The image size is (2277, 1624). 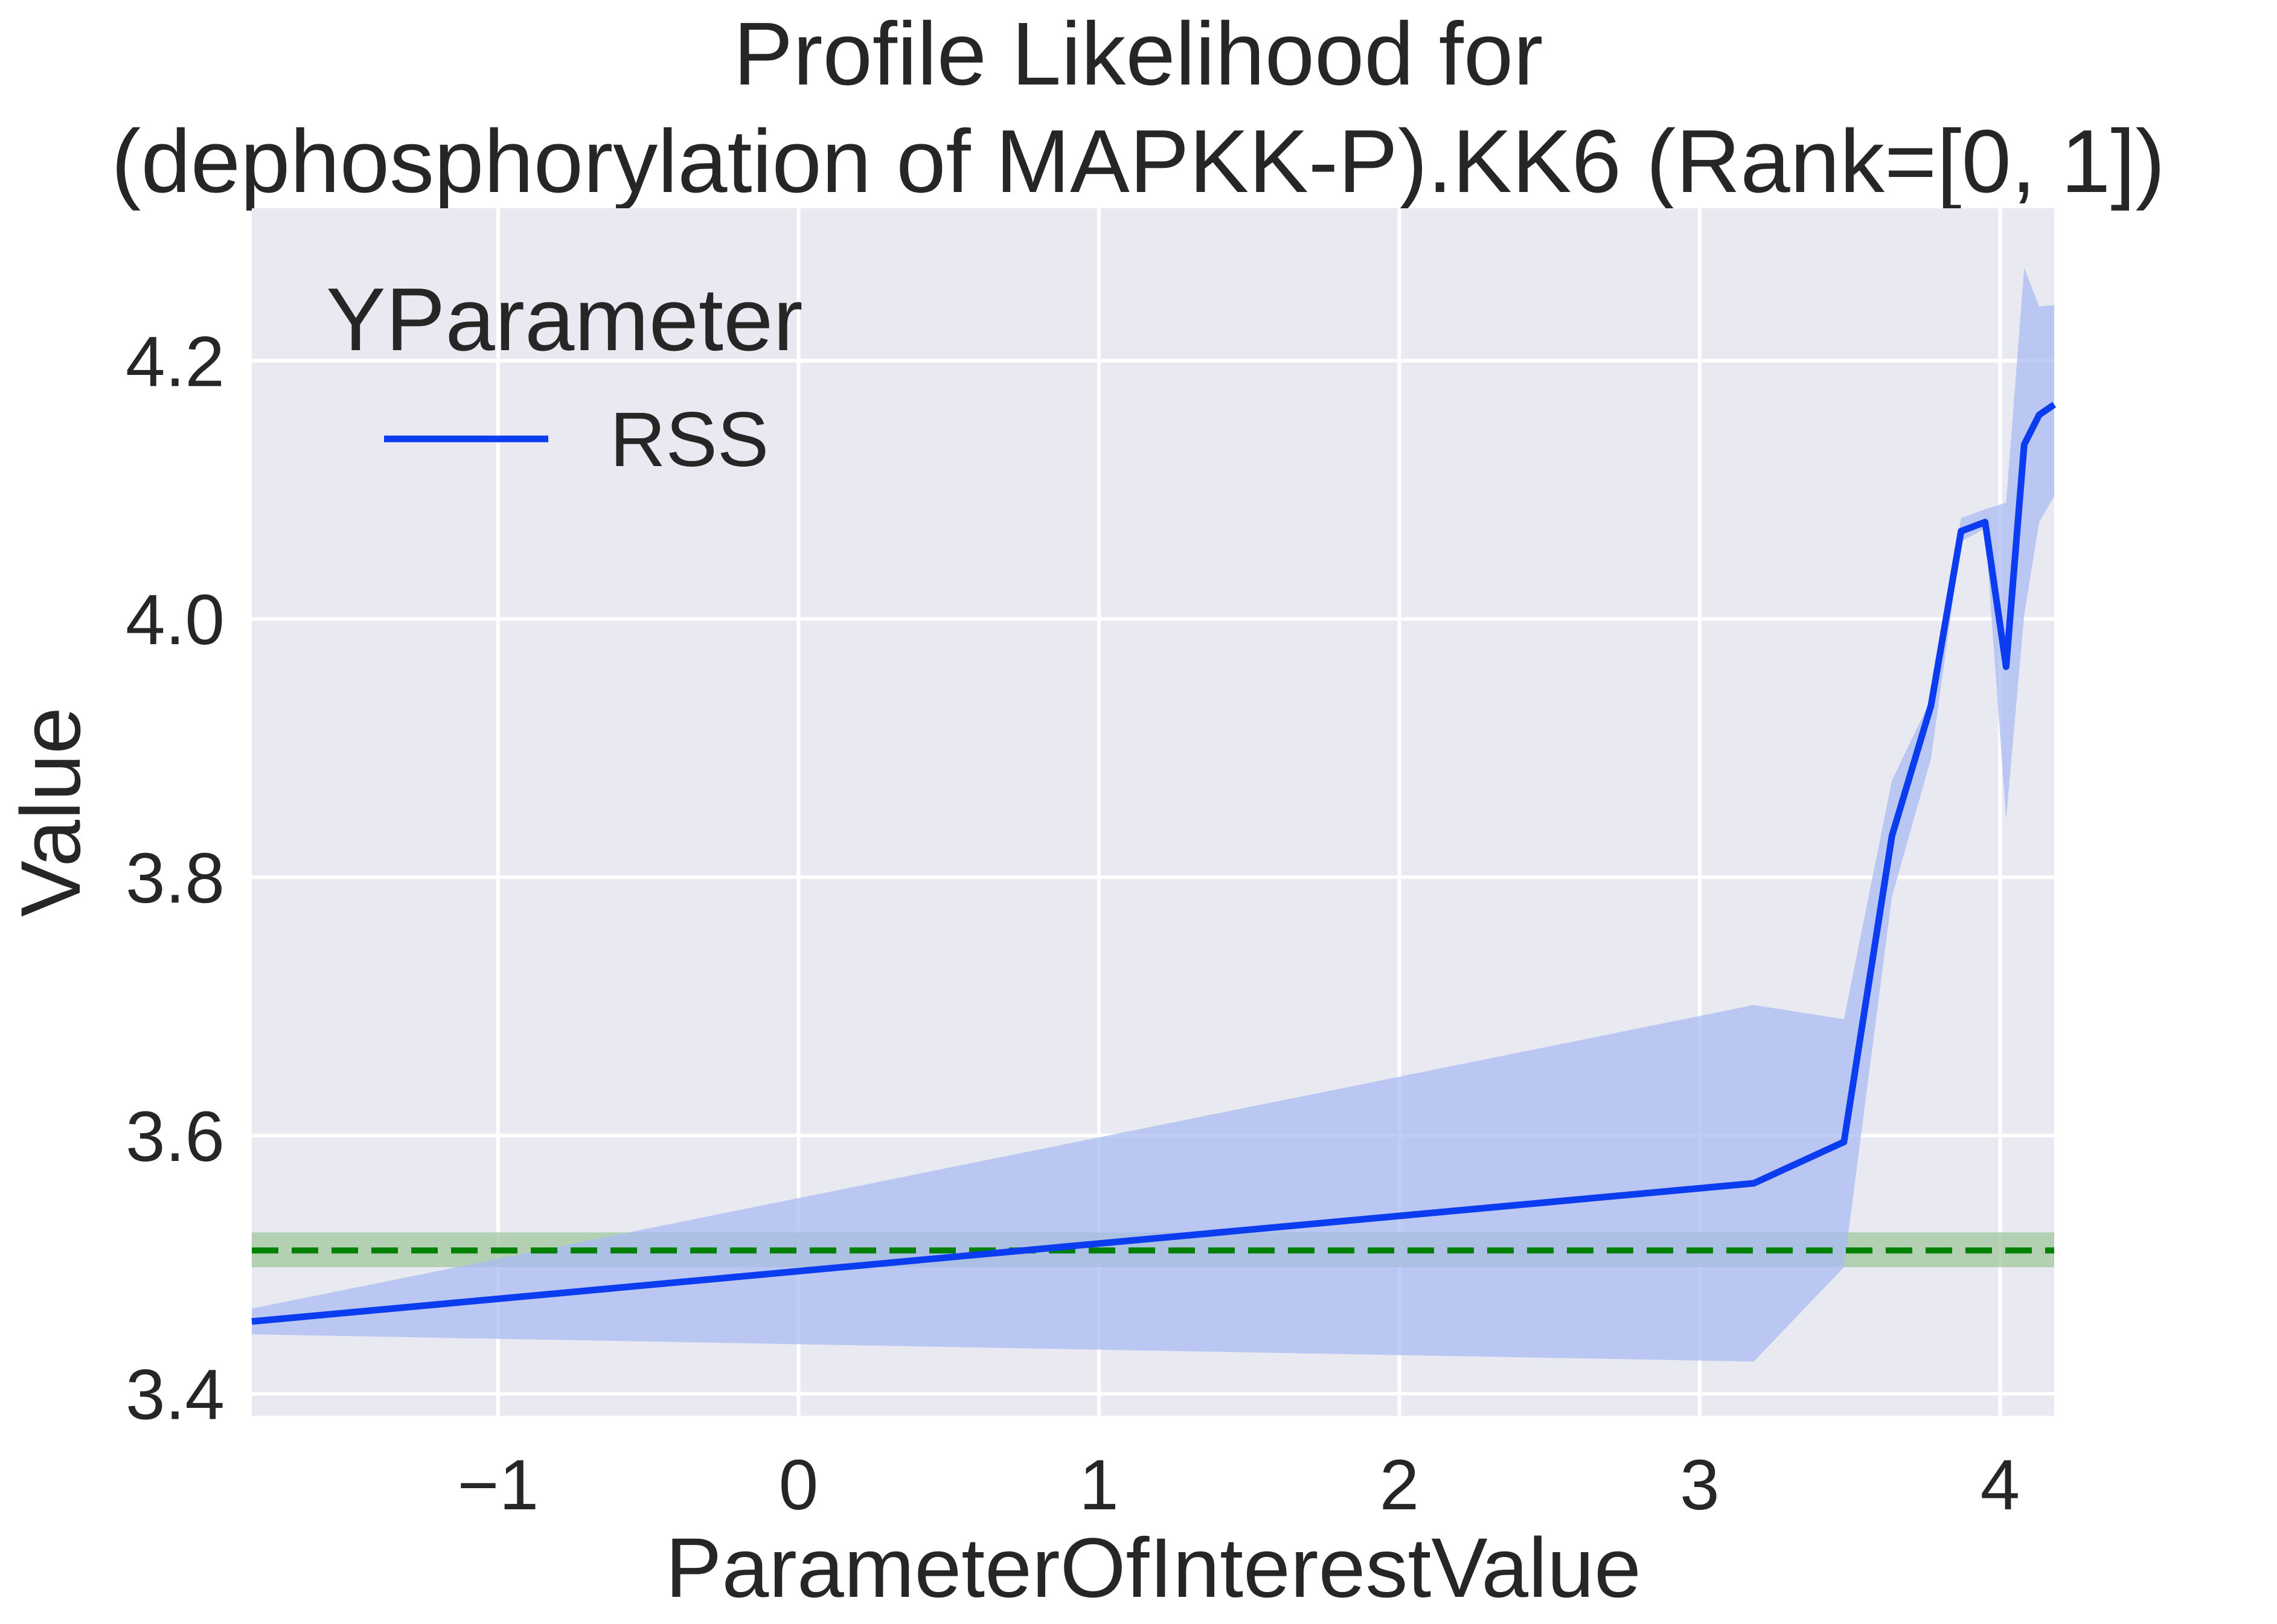 What do you see at coordinates (175, 620) in the screenshot?
I see `y-tick-label: 4.0` at bounding box center [175, 620].